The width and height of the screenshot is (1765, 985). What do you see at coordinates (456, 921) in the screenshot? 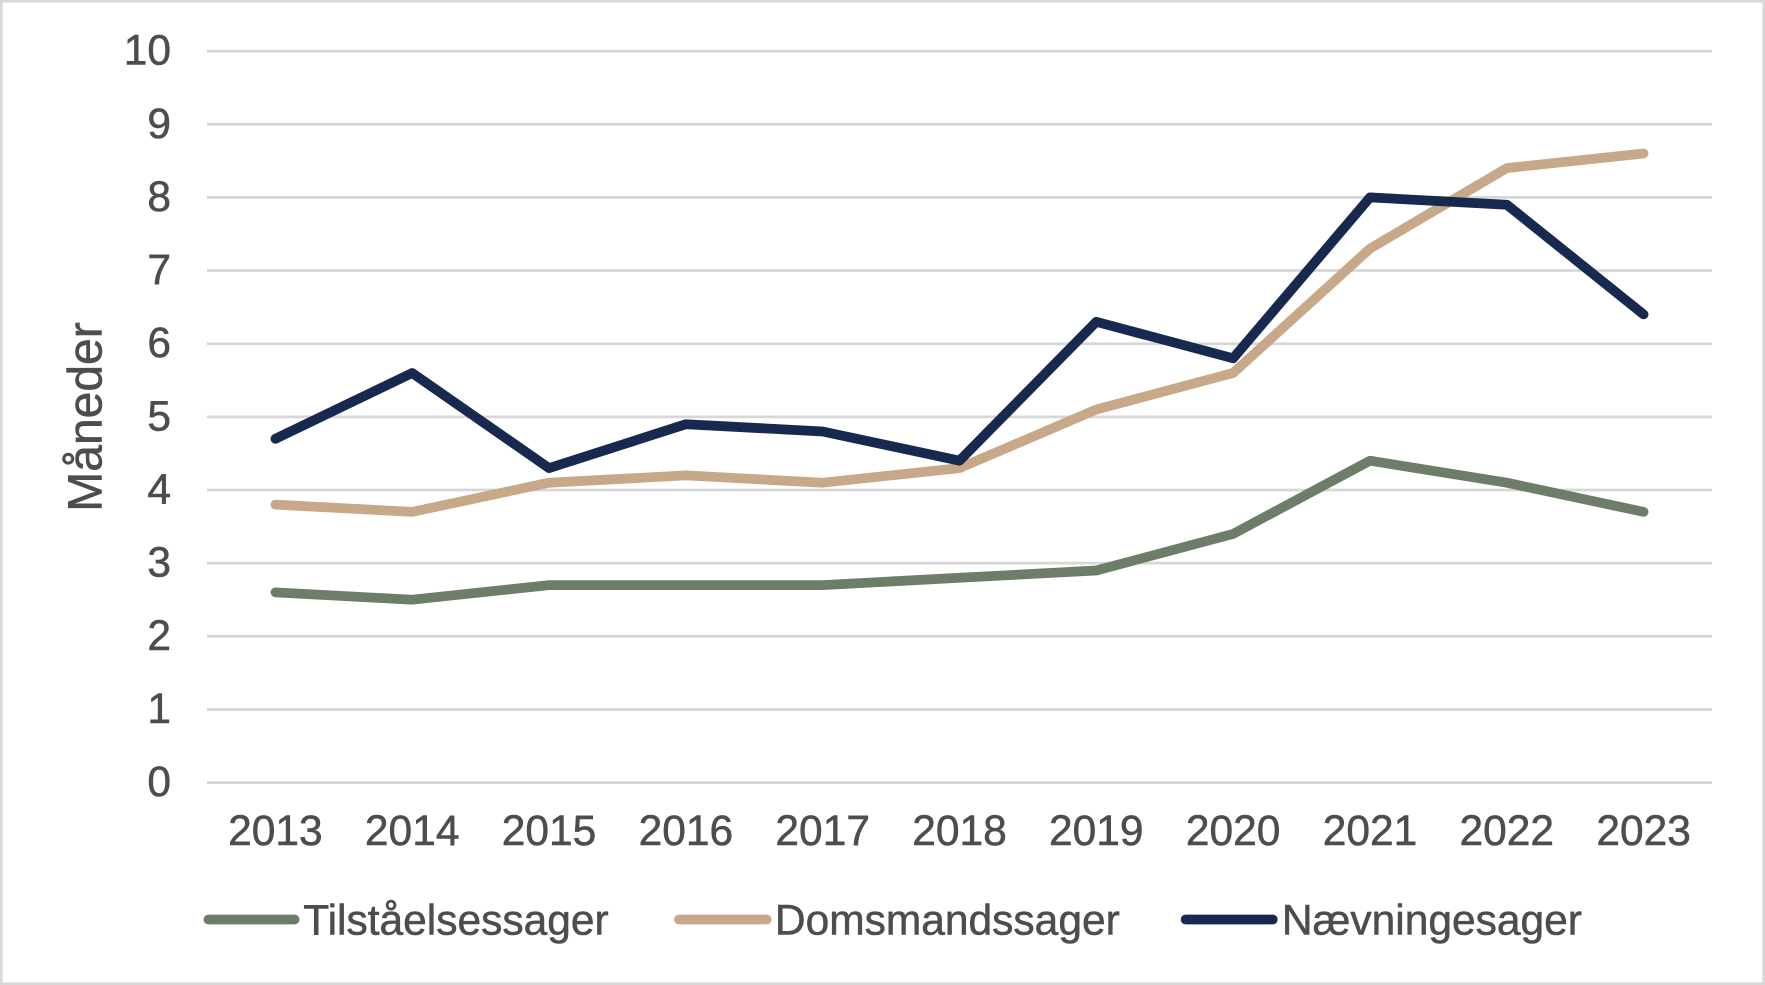
I see `svg-text: Tilståelsessager` at bounding box center [456, 921].